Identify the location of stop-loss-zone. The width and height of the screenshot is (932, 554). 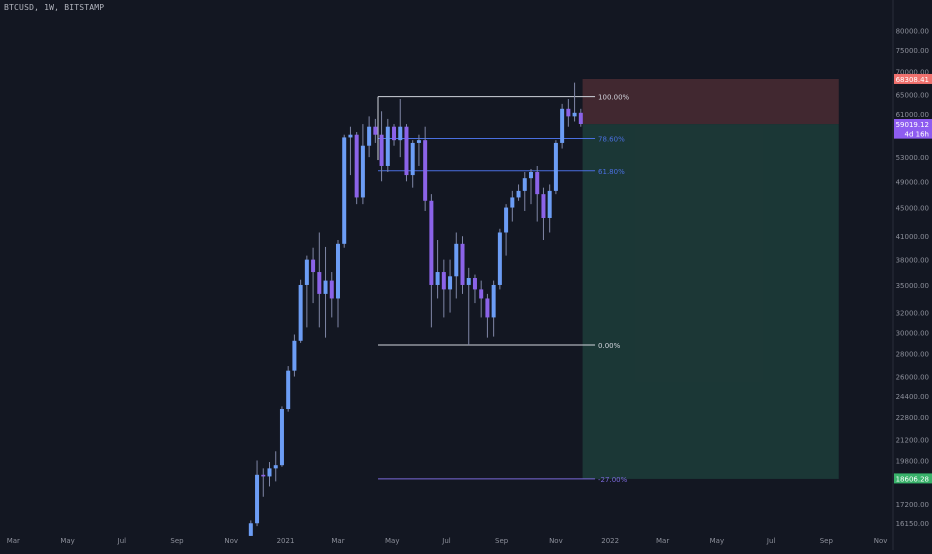
(710, 101).